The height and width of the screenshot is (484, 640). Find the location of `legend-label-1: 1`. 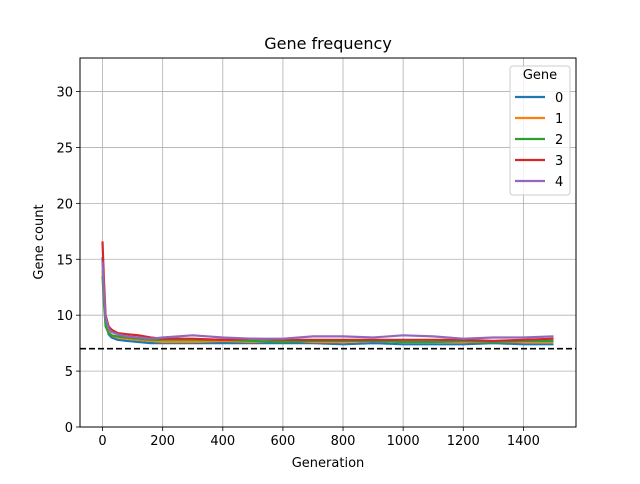

legend-label-1: 1 is located at coordinates (559, 119).